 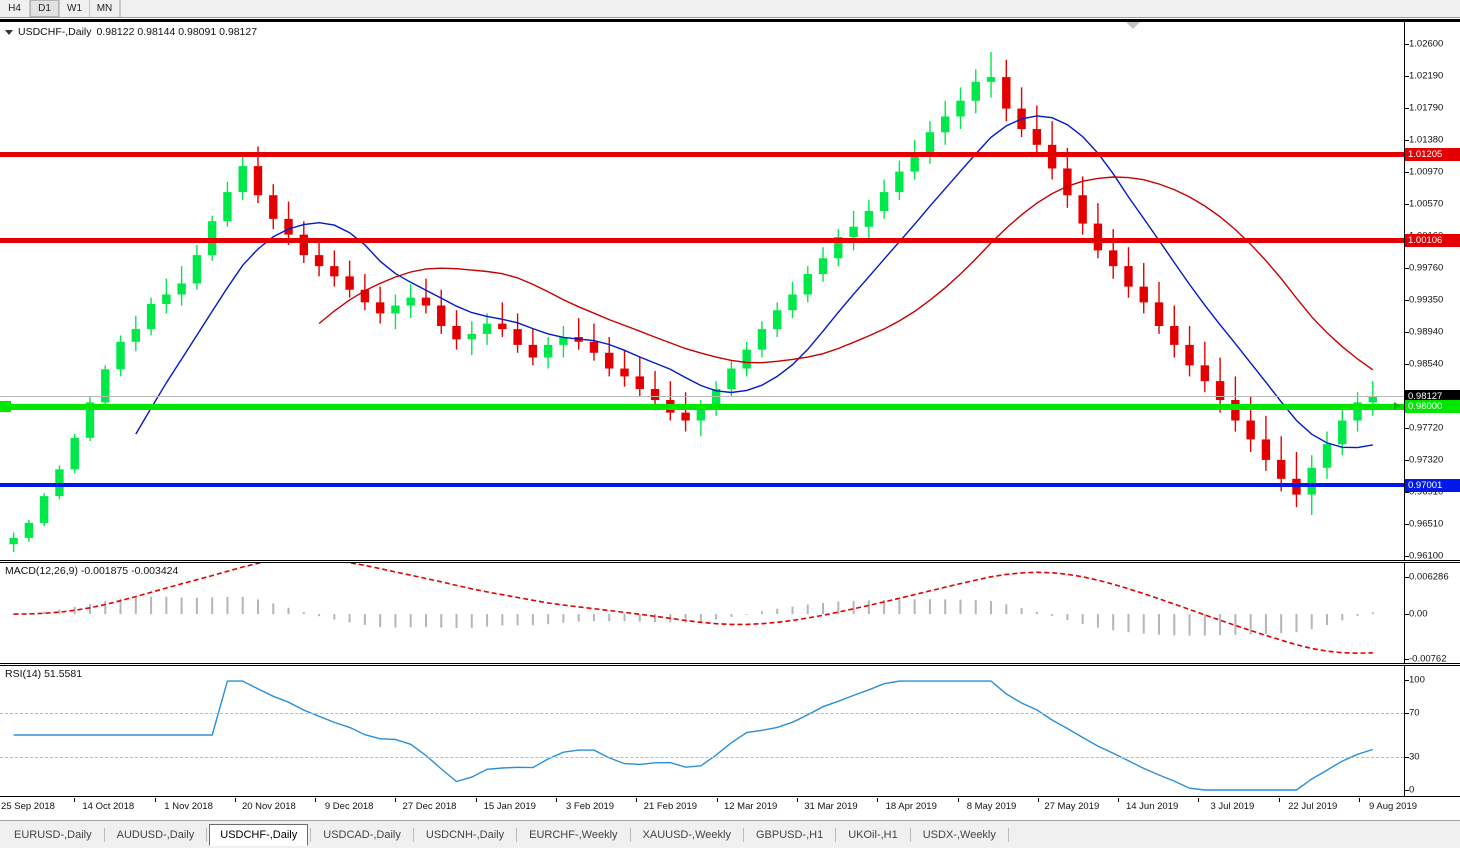 What do you see at coordinates (268, 806) in the screenshot?
I see `time-axis-tick: 20 Nov 2018` at bounding box center [268, 806].